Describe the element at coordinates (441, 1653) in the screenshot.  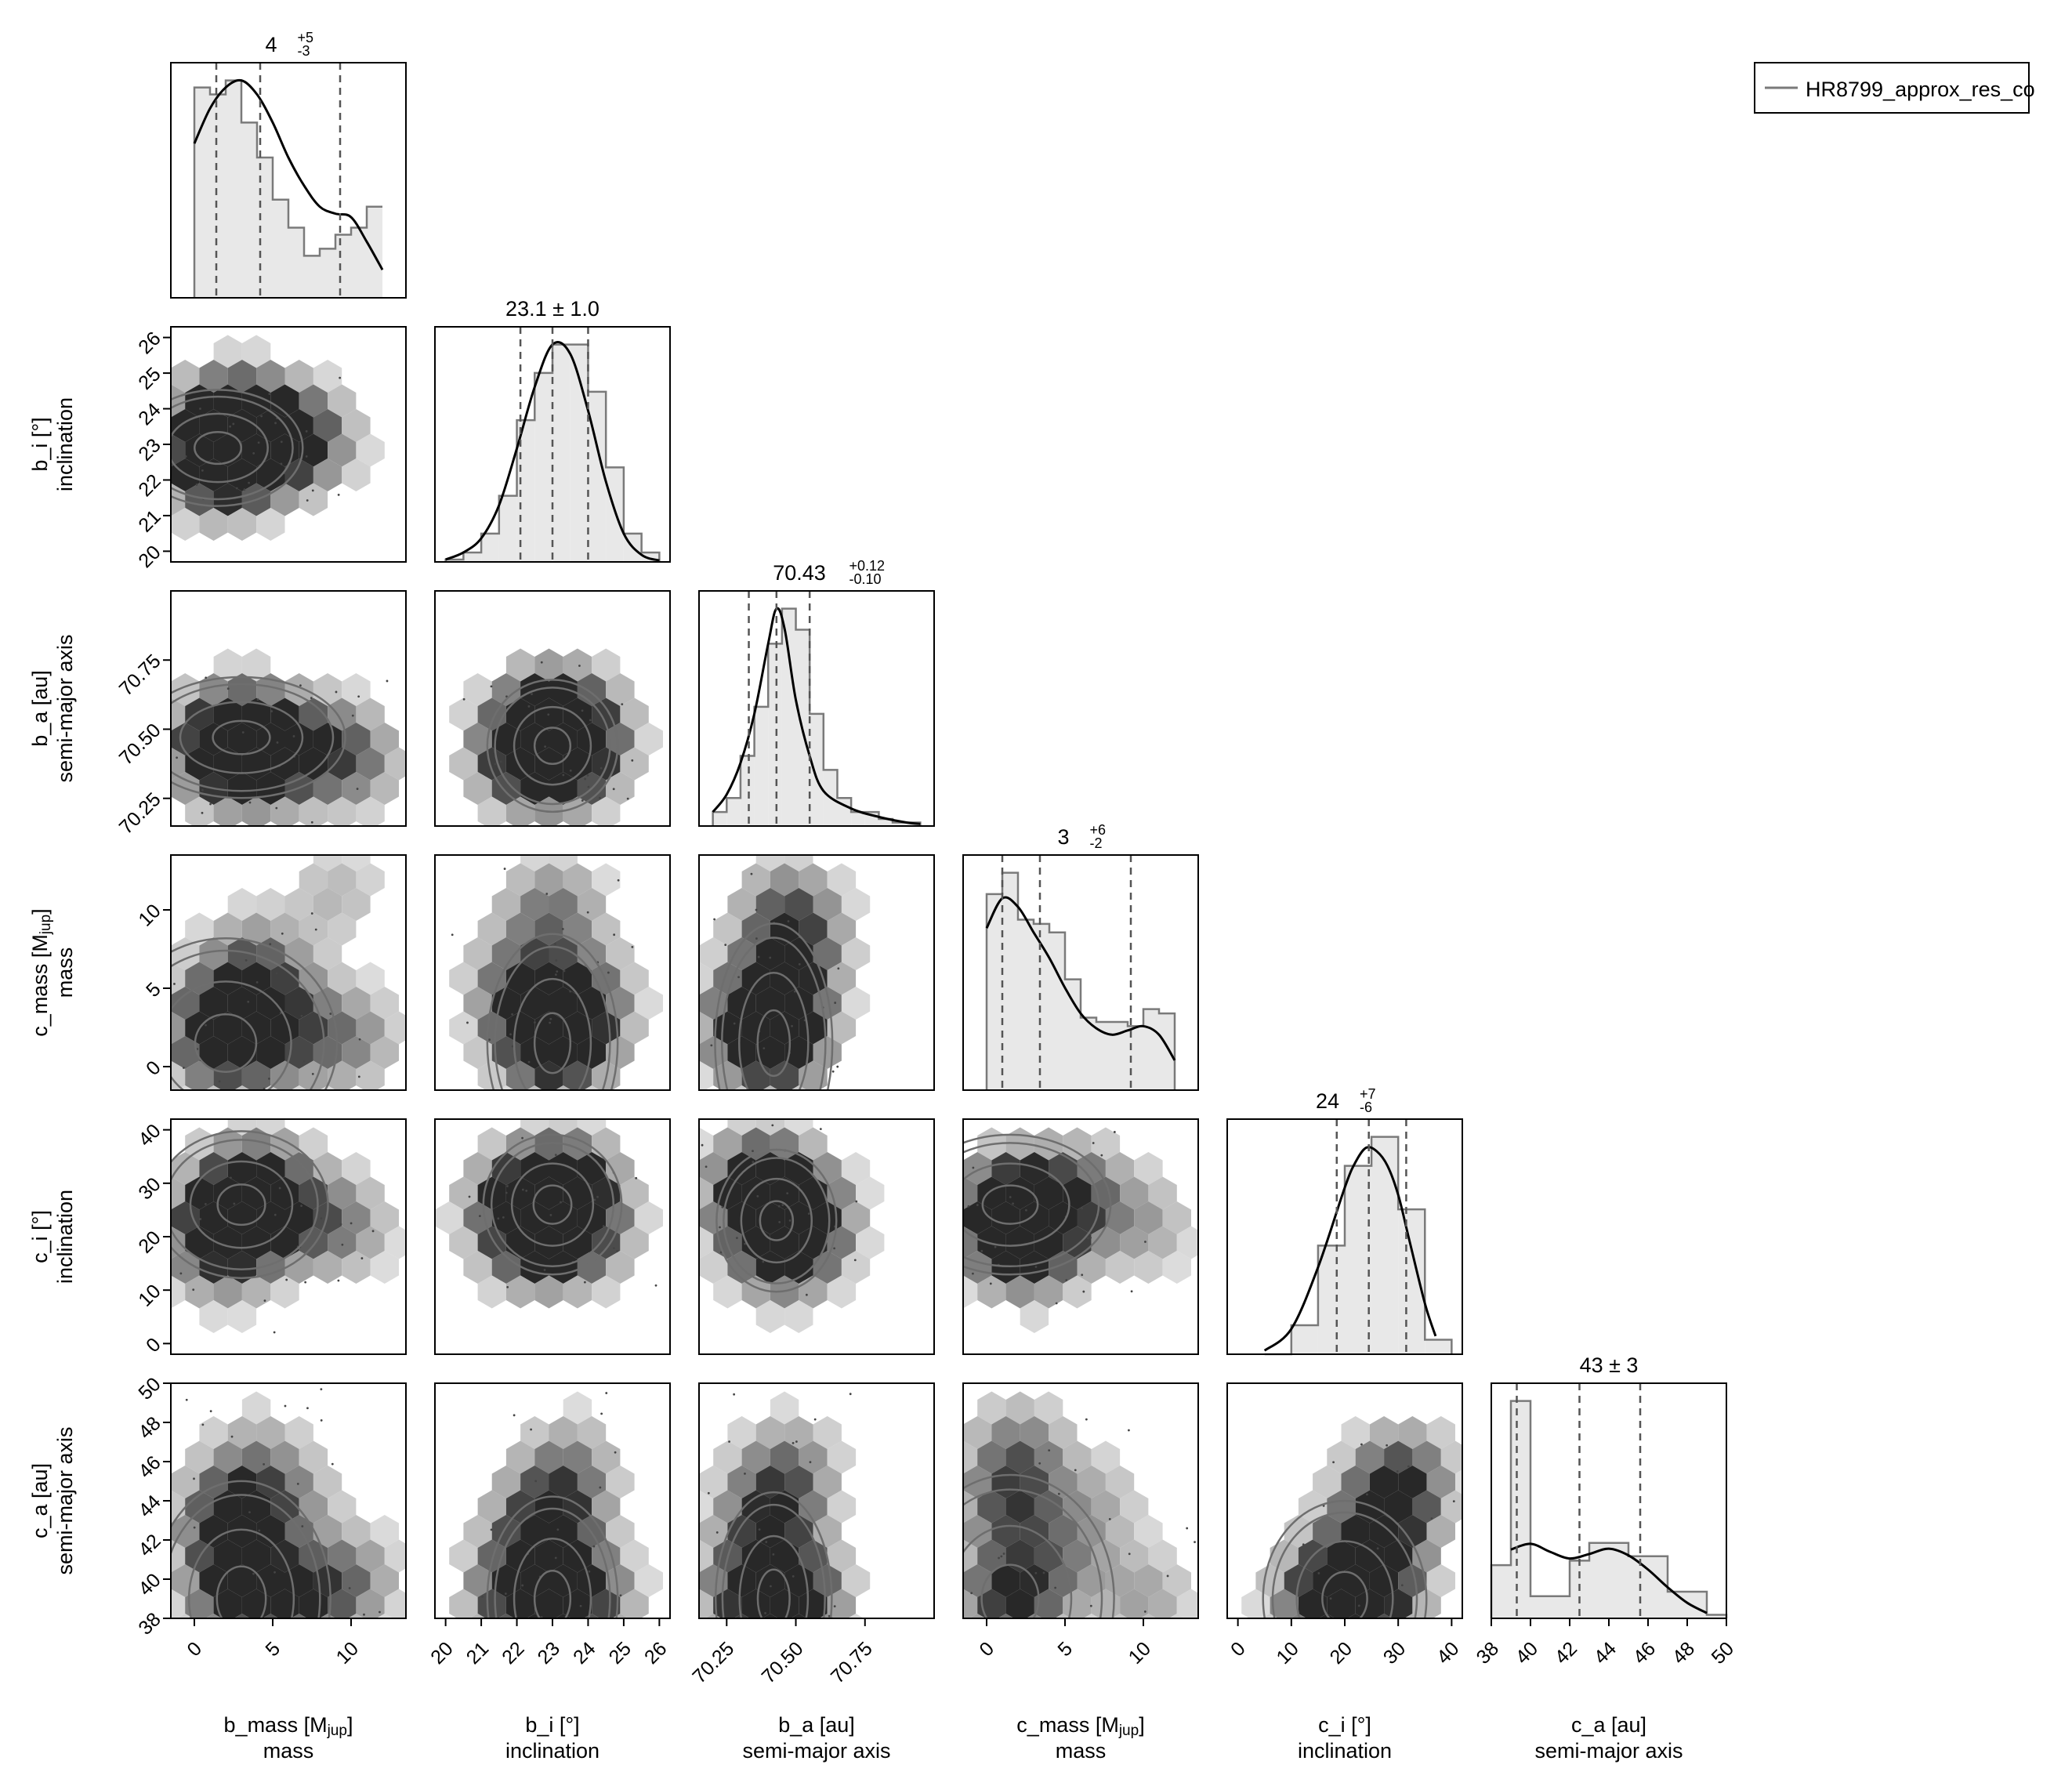
I see `x-tick-label: 20` at that location.